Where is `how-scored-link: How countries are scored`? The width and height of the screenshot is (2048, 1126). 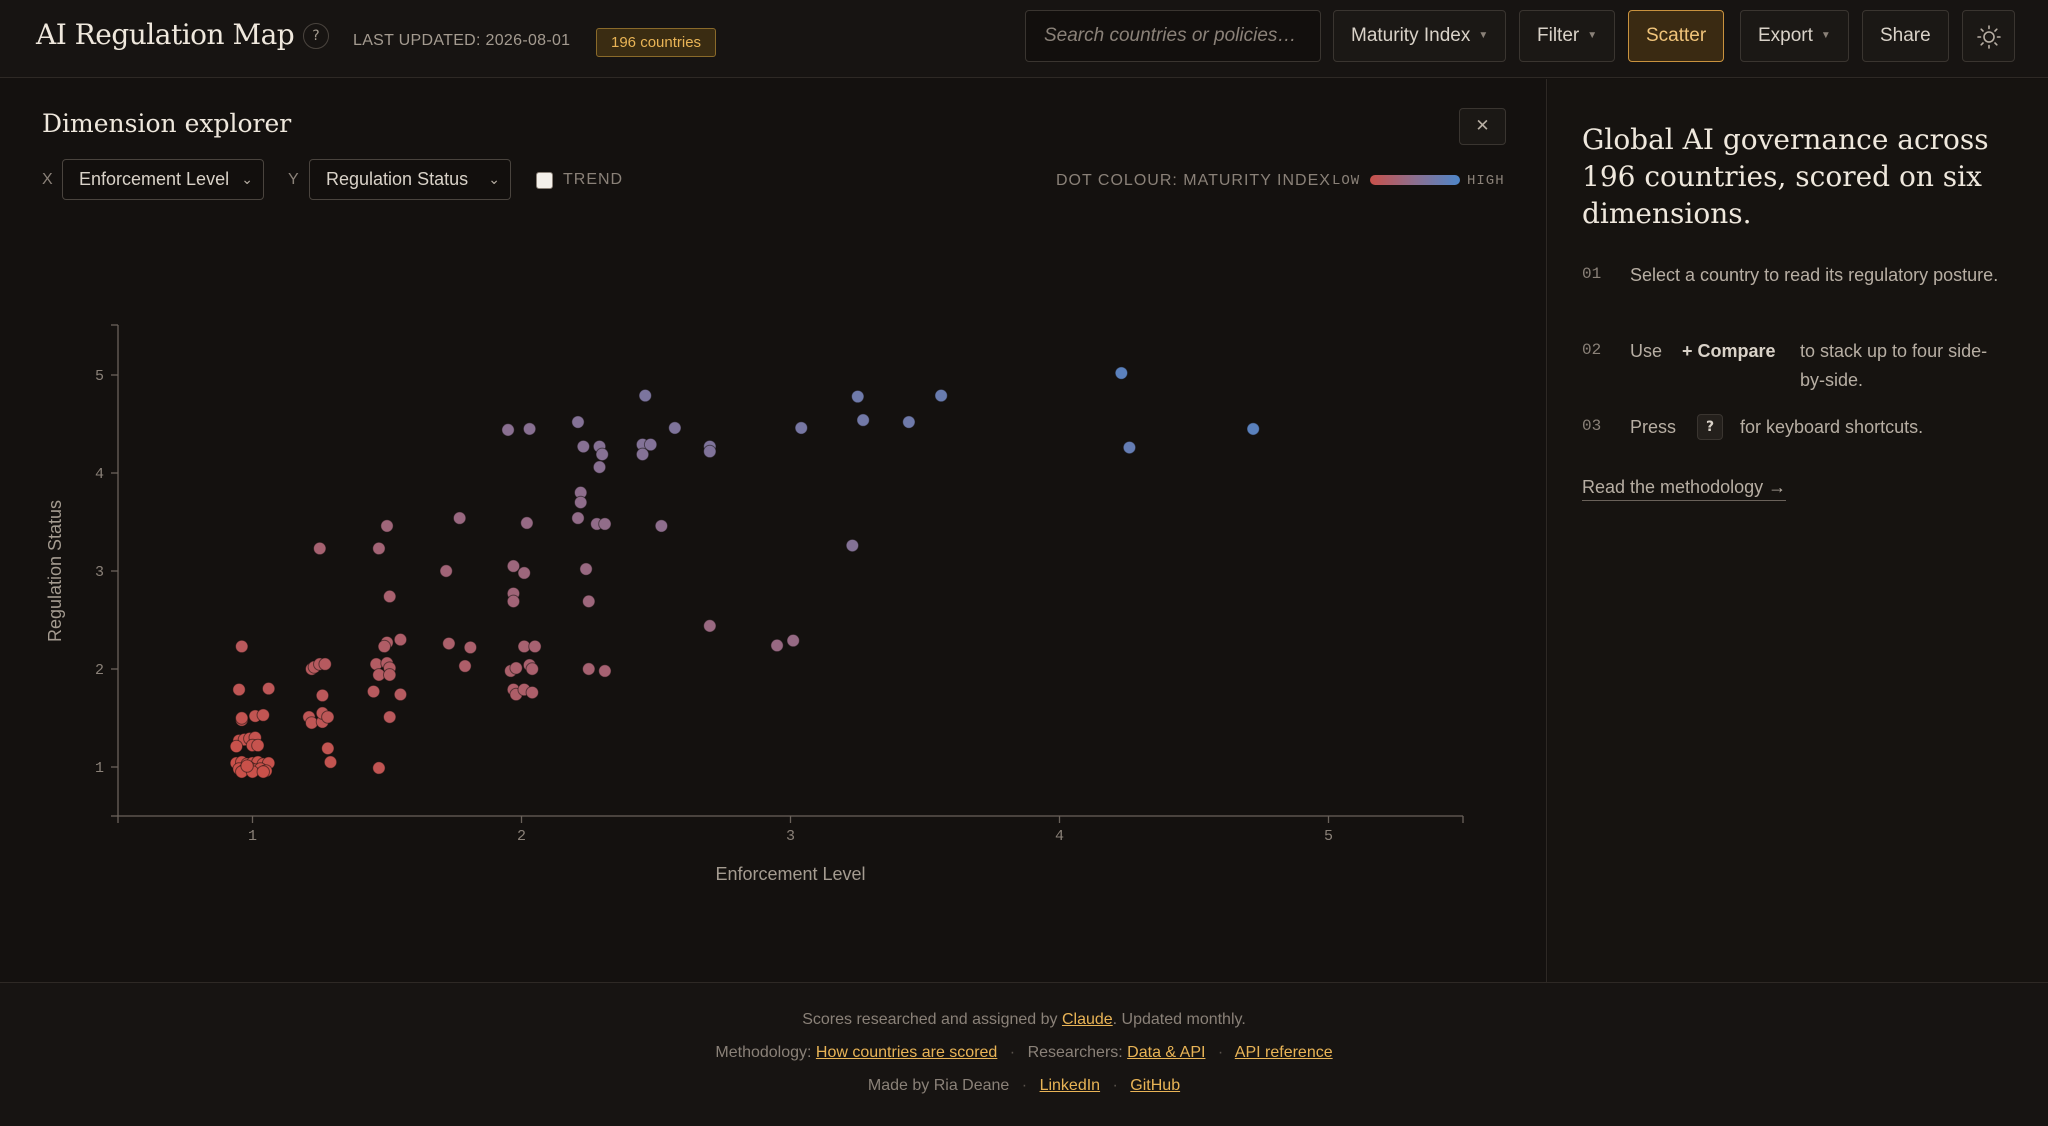
how-scored-link: How countries are scored is located at coordinates (906, 1052).